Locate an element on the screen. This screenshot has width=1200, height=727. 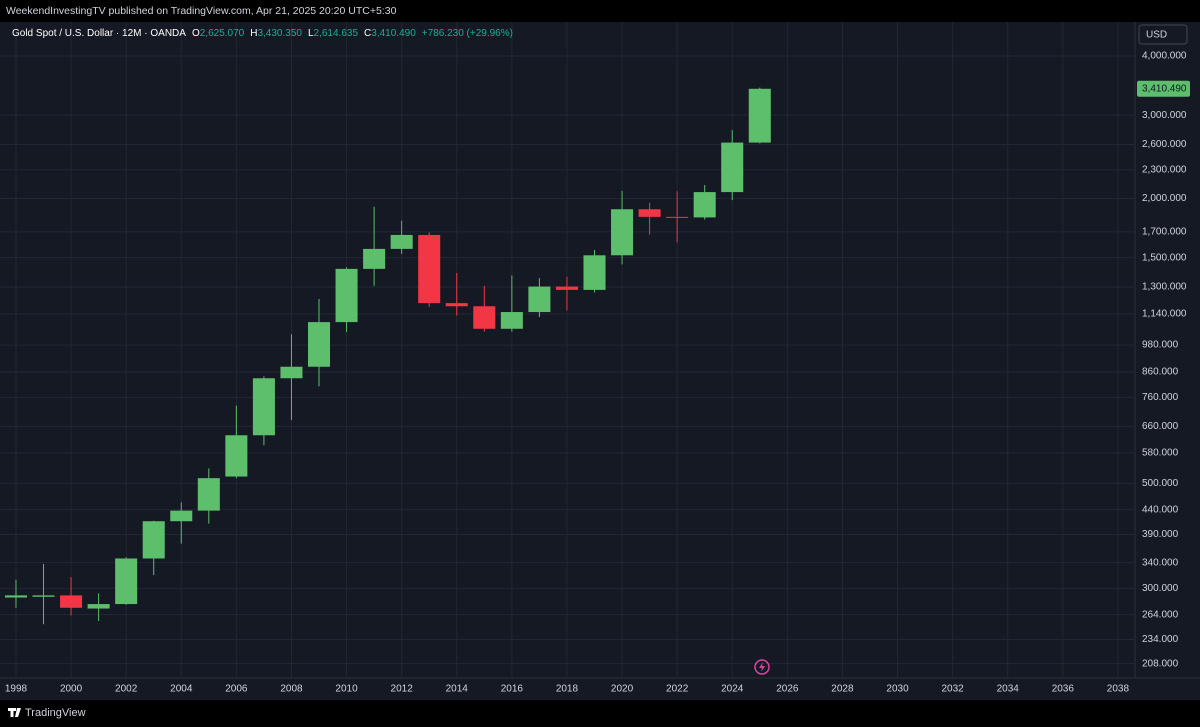
y-tick-label: 340.000 is located at coordinates (1160, 562).